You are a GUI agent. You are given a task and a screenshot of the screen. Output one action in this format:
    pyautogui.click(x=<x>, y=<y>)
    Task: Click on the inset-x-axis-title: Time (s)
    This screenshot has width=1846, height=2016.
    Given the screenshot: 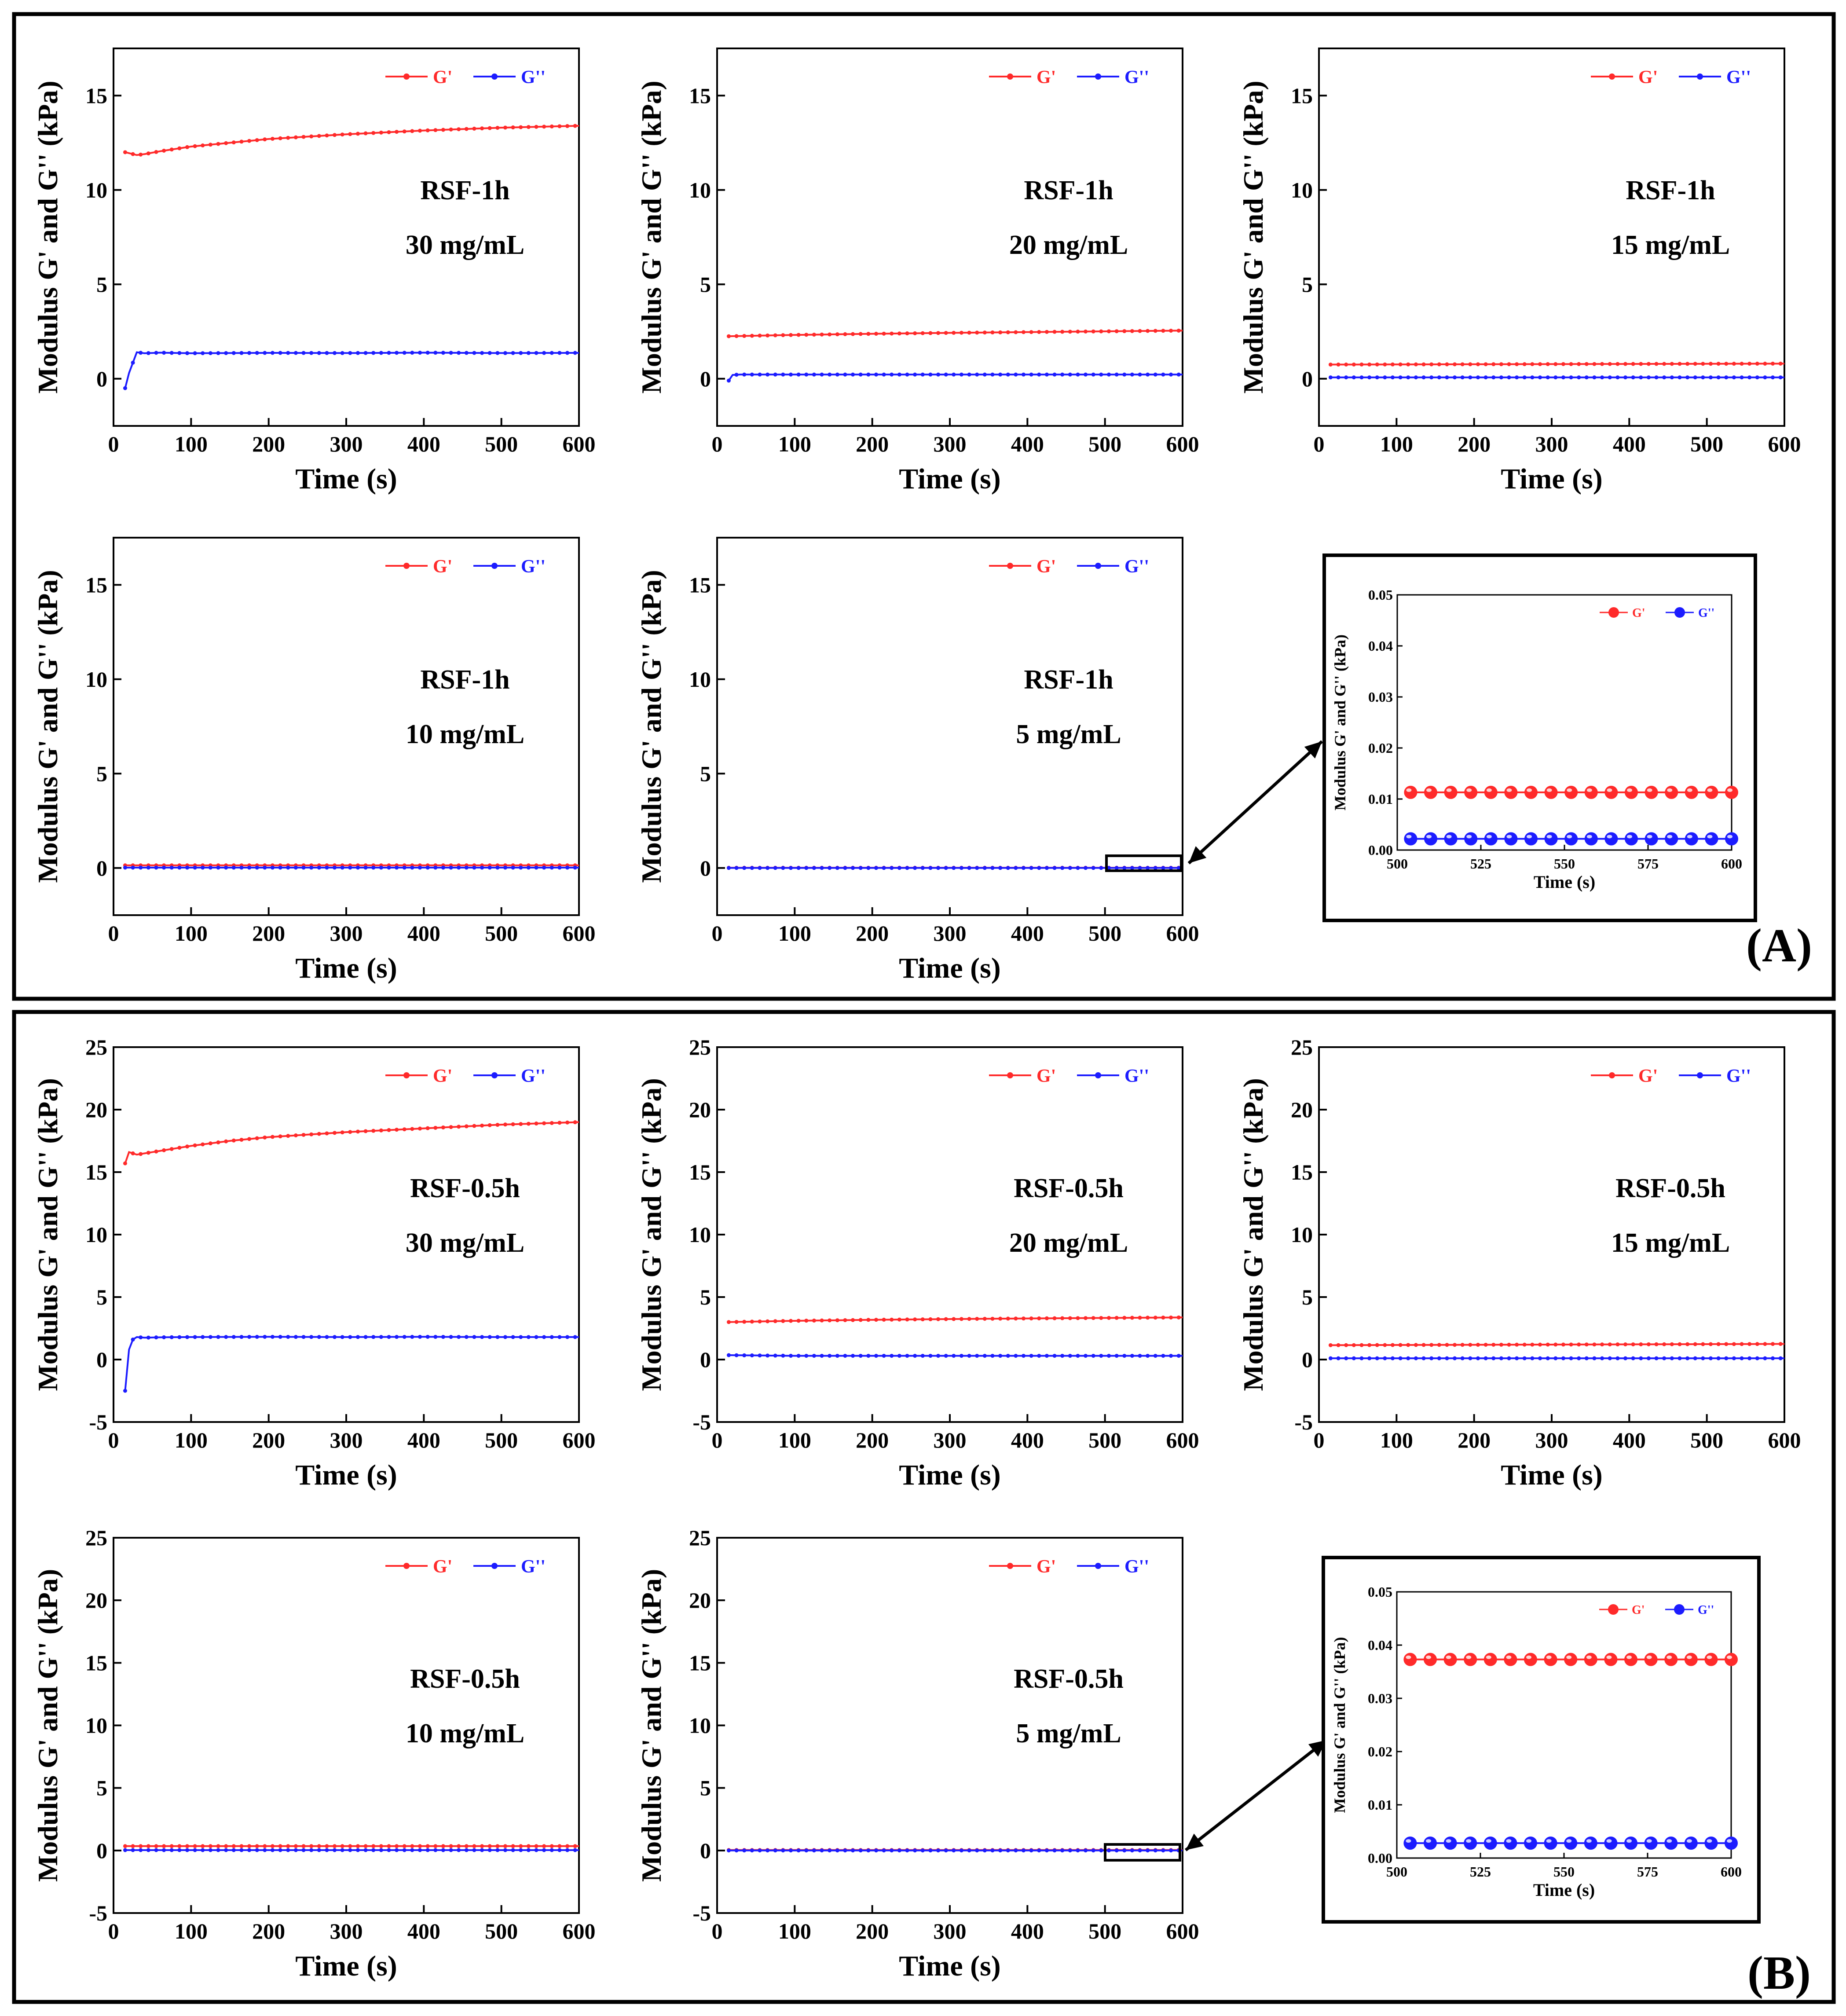 What is the action you would take?
    pyautogui.click(x=1564, y=1890)
    